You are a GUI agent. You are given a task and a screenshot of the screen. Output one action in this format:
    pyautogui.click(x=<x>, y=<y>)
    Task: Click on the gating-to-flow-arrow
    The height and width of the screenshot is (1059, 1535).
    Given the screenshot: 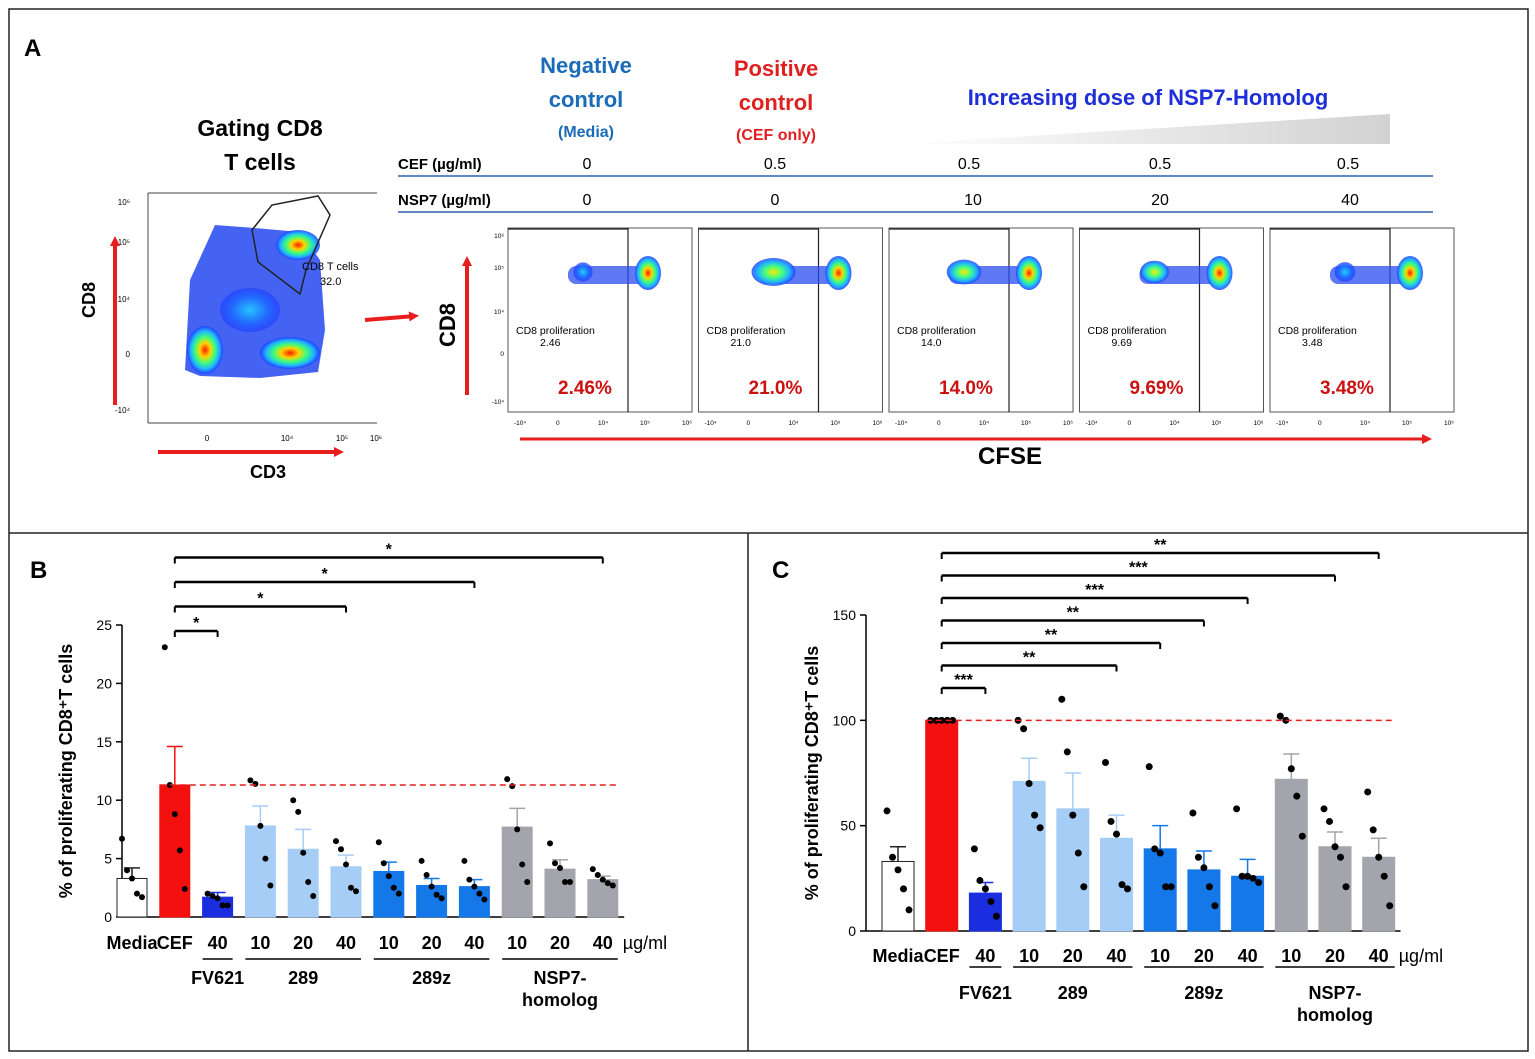 What is the action you would take?
    pyautogui.click(x=391, y=316)
    